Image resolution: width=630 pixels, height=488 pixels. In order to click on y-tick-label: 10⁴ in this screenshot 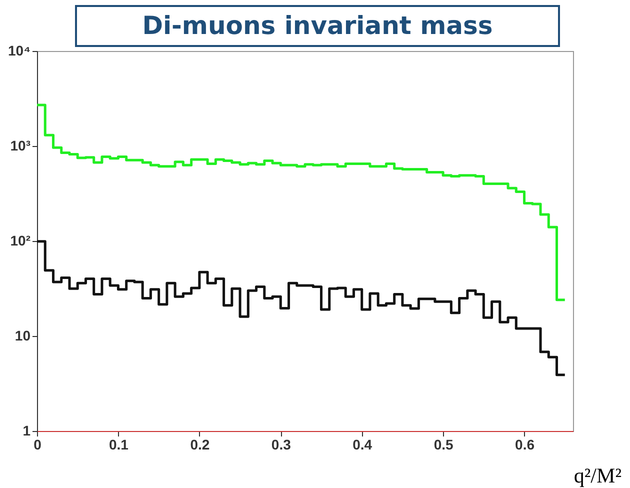, I will do `click(19, 50)`.